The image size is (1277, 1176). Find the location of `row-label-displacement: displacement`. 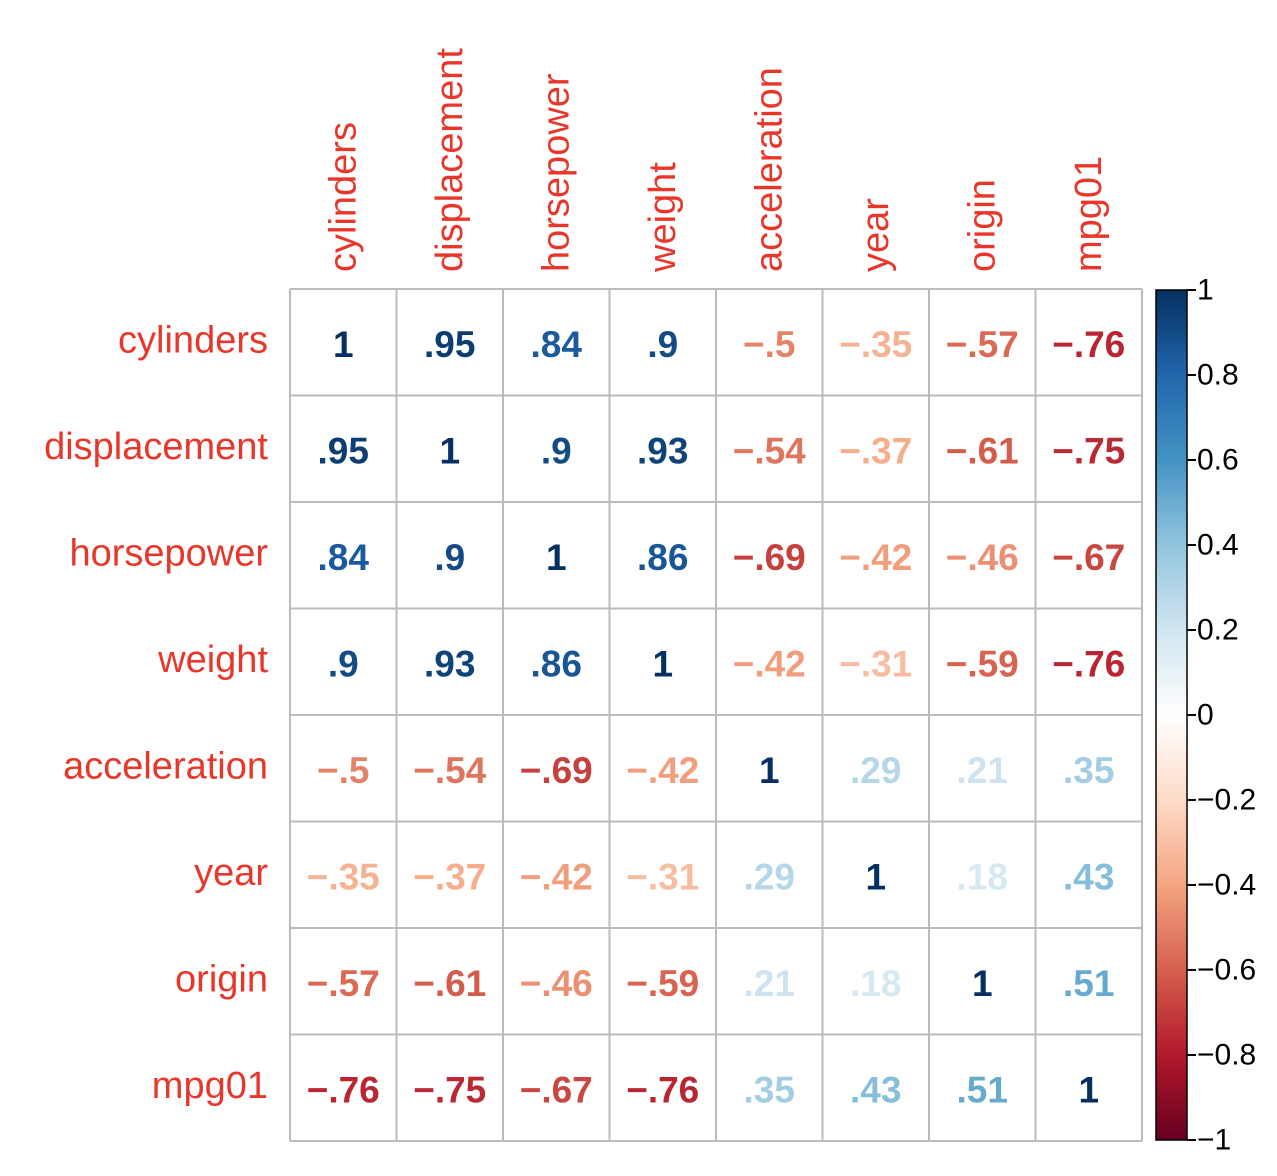

row-label-displacement: displacement is located at coordinates (156, 447).